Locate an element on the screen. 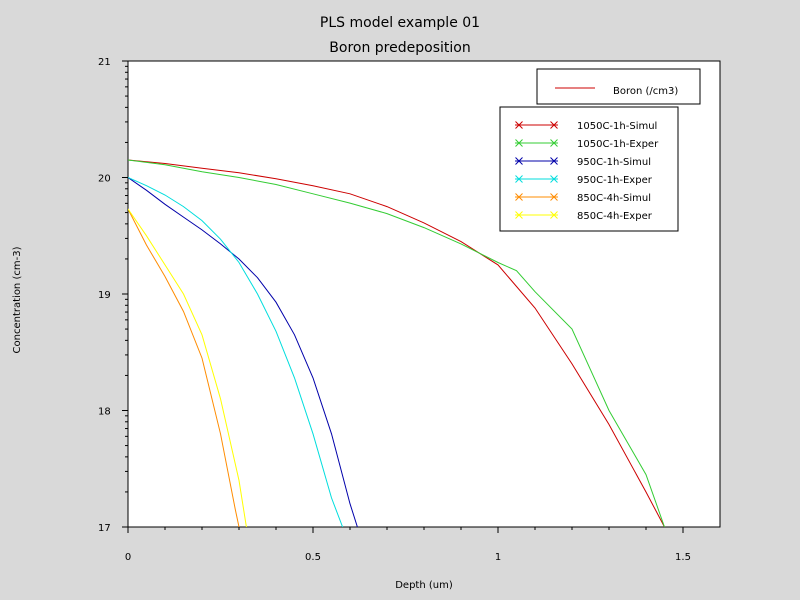 The image size is (800, 600). y-tick-label: 20 is located at coordinates (104, 179).